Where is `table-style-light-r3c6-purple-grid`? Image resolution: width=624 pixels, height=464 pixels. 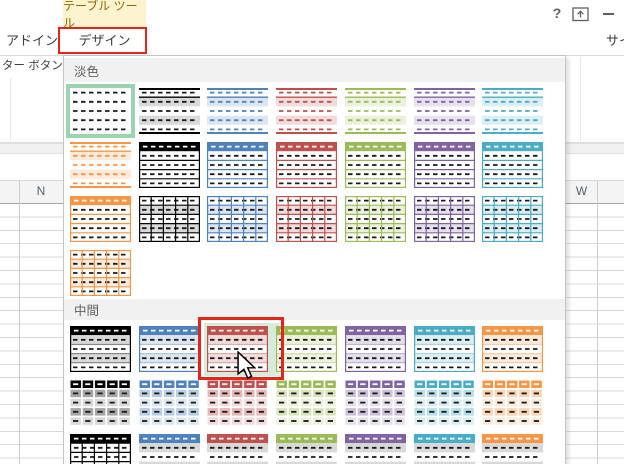
table-style-light-r3c6-purple-grid is located at coordinates (444, 219).